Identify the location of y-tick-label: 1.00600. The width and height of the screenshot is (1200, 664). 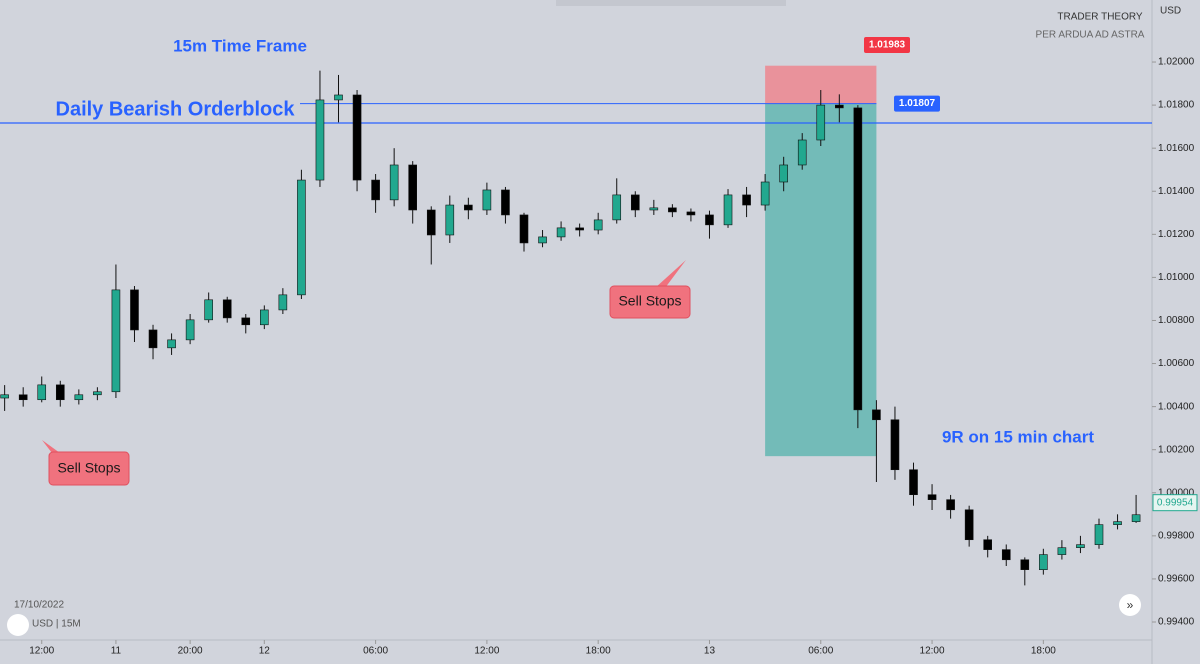
(1176, 363).